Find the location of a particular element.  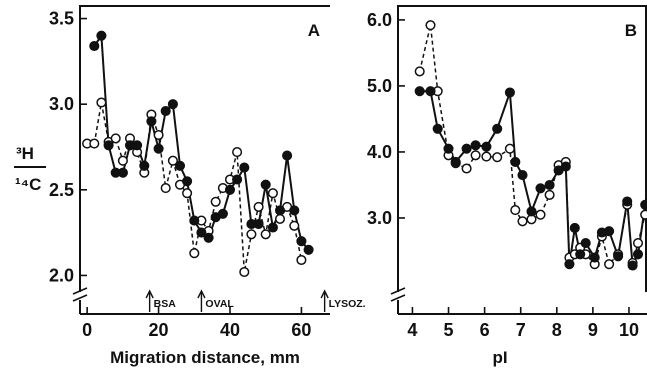

x-tick-label: 8 is located at coordinates (557, 330).